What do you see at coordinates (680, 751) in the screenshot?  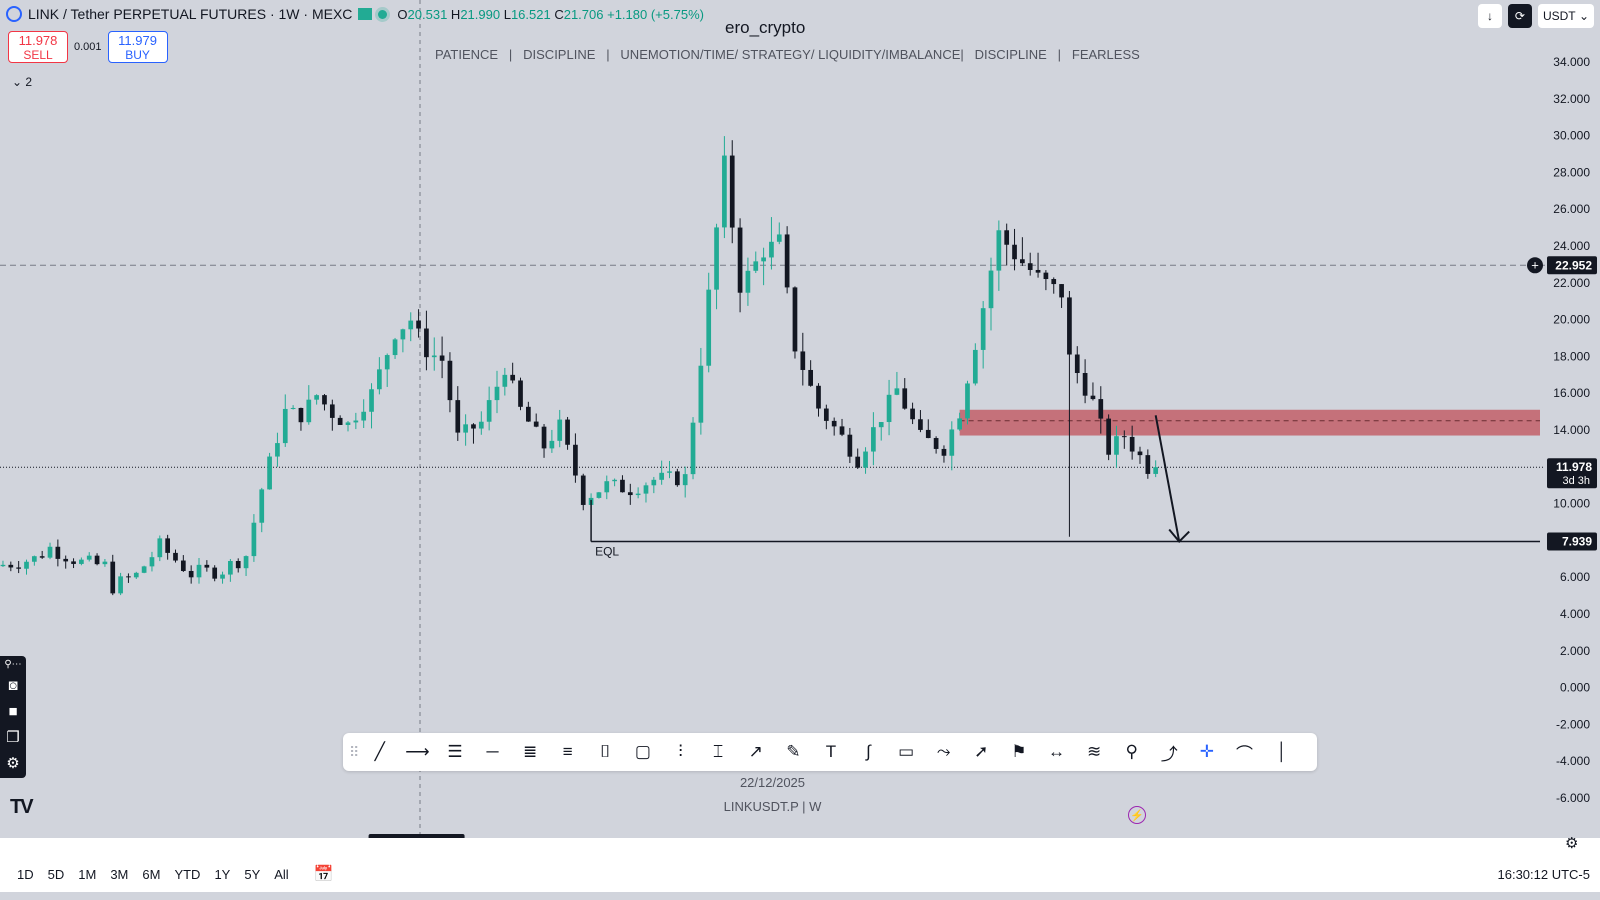 I see `long-position-icon: ⫶` at bounding box center [680, 751].